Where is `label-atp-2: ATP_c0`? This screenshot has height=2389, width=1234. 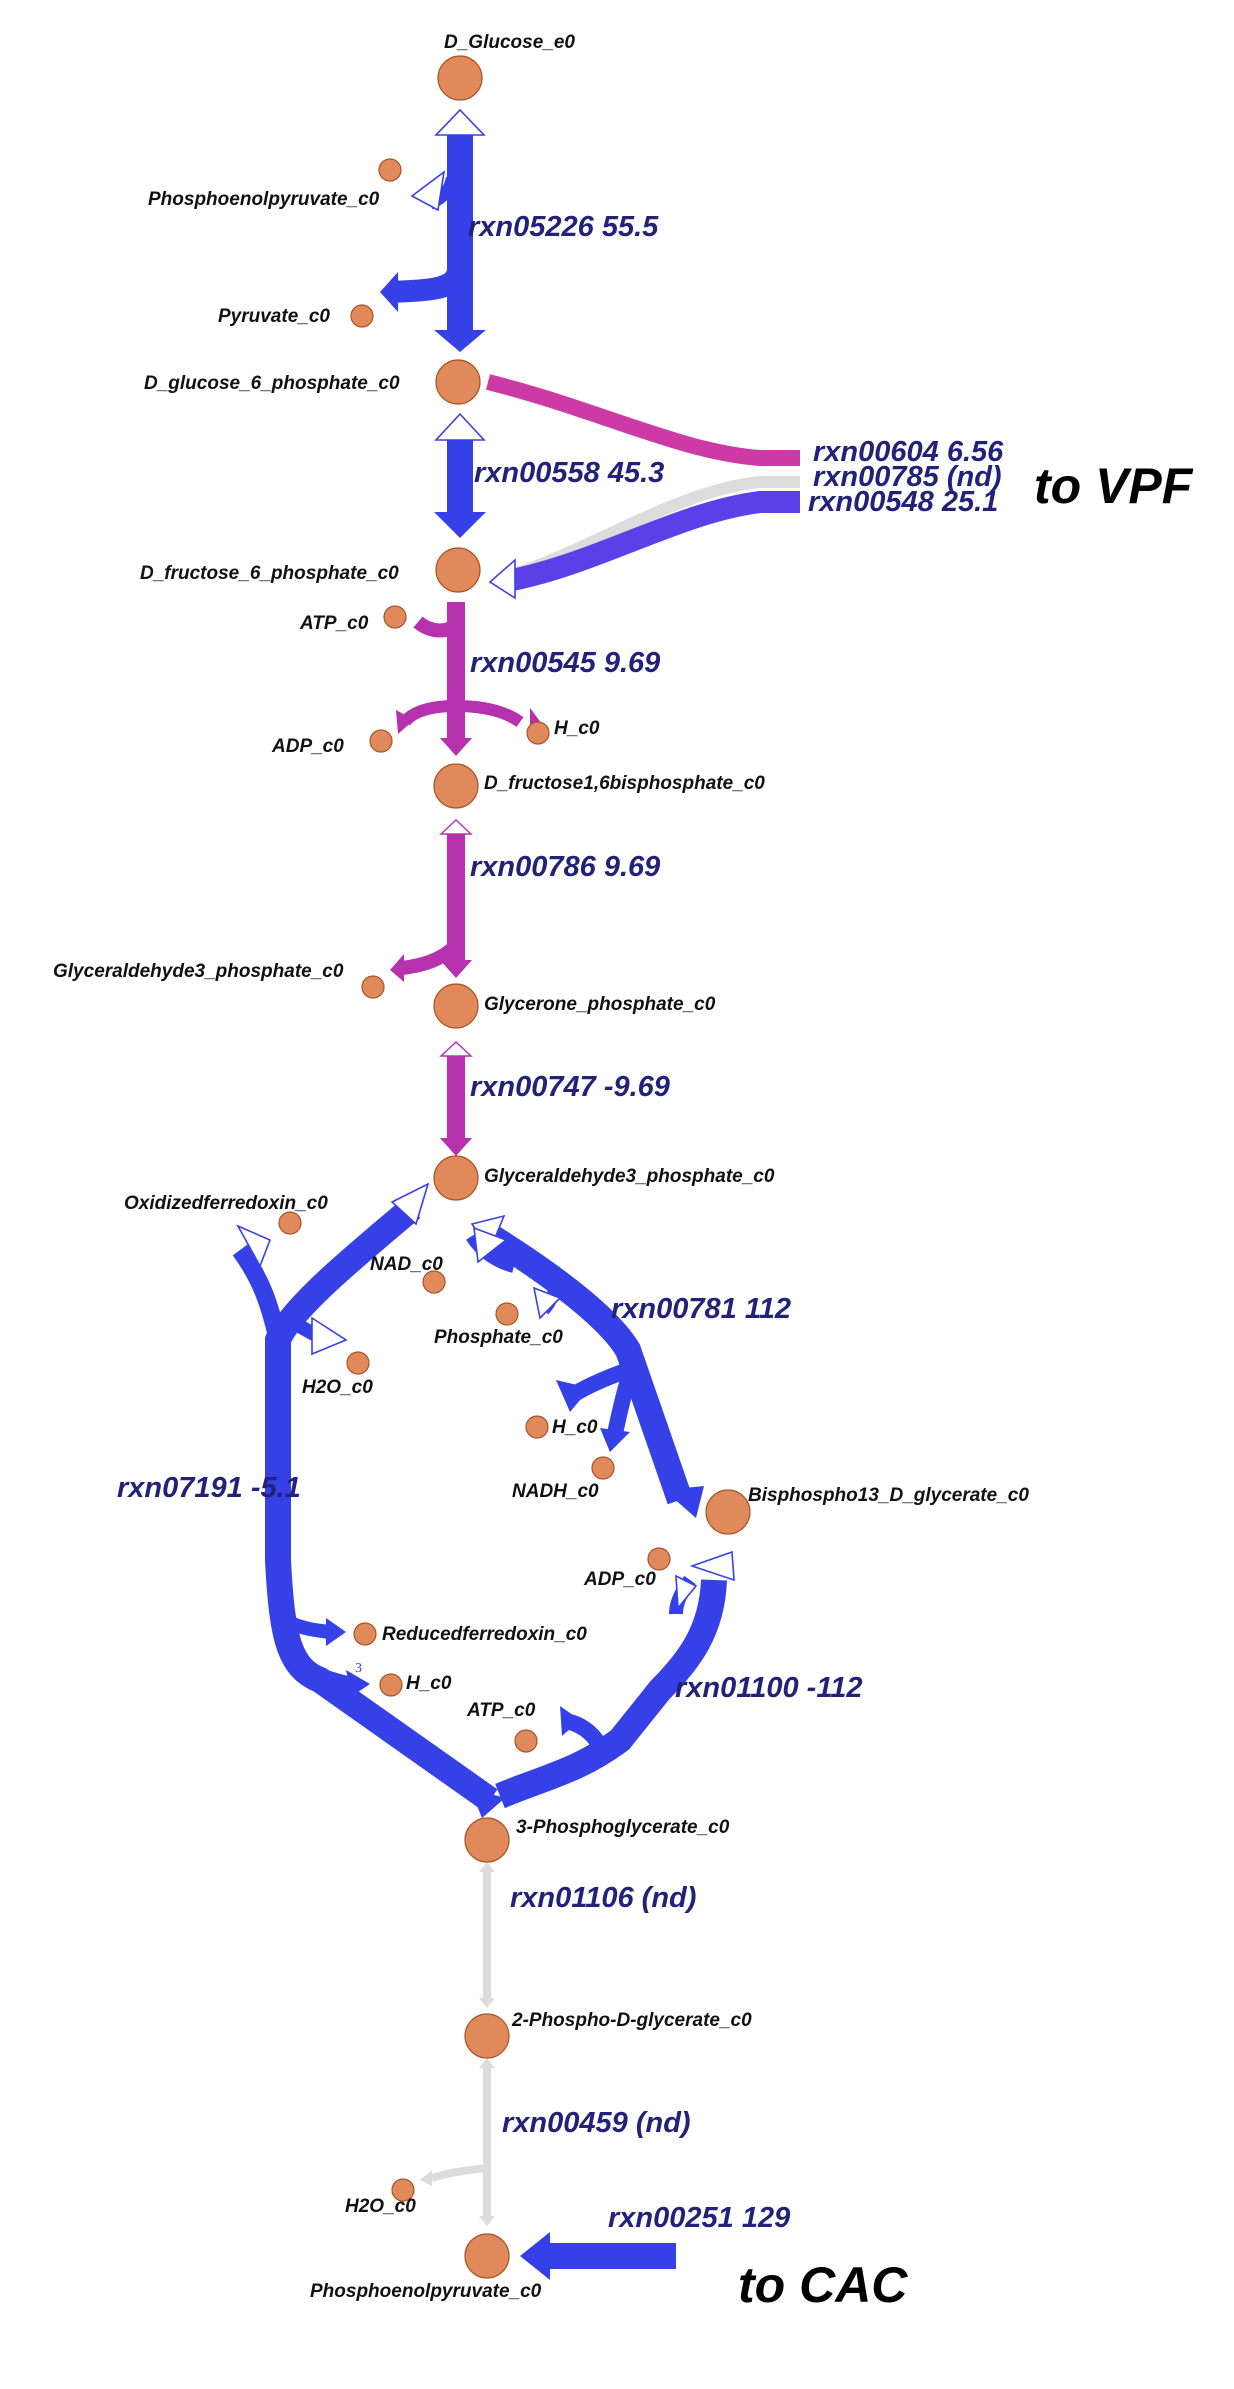
label-atp-2: ATP_c0 is located at coordinates (501, 1710).